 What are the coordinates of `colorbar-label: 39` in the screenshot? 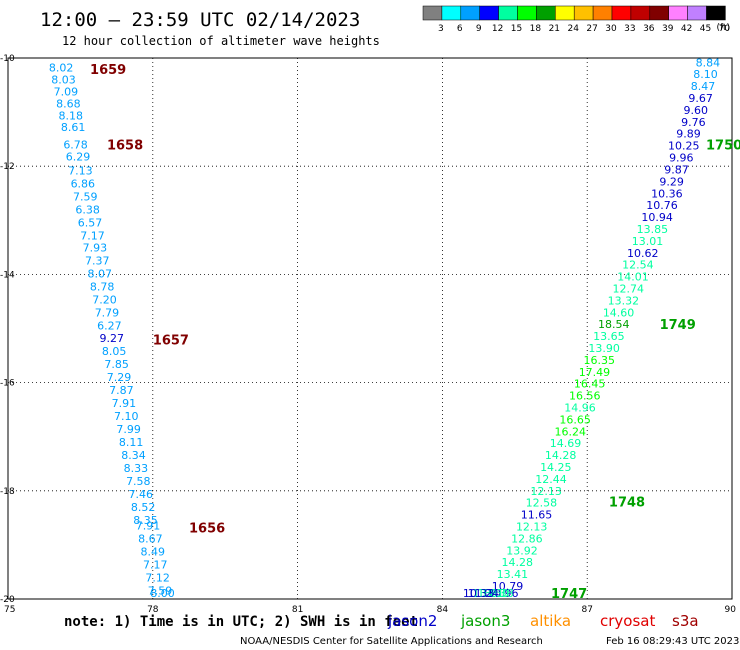 It's located at (668, 29).